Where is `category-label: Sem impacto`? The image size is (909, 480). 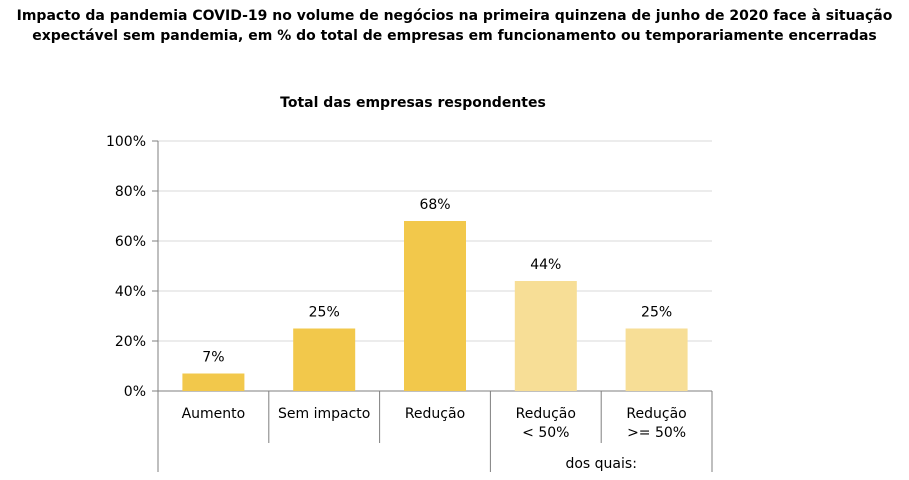 category-label: Sem impacto is located at coordinates (324, 414).